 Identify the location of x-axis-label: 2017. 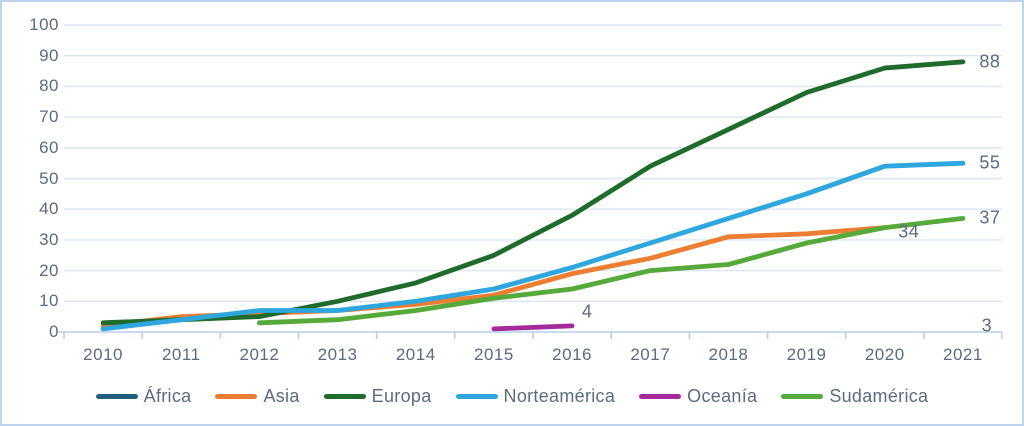
(650, 354).